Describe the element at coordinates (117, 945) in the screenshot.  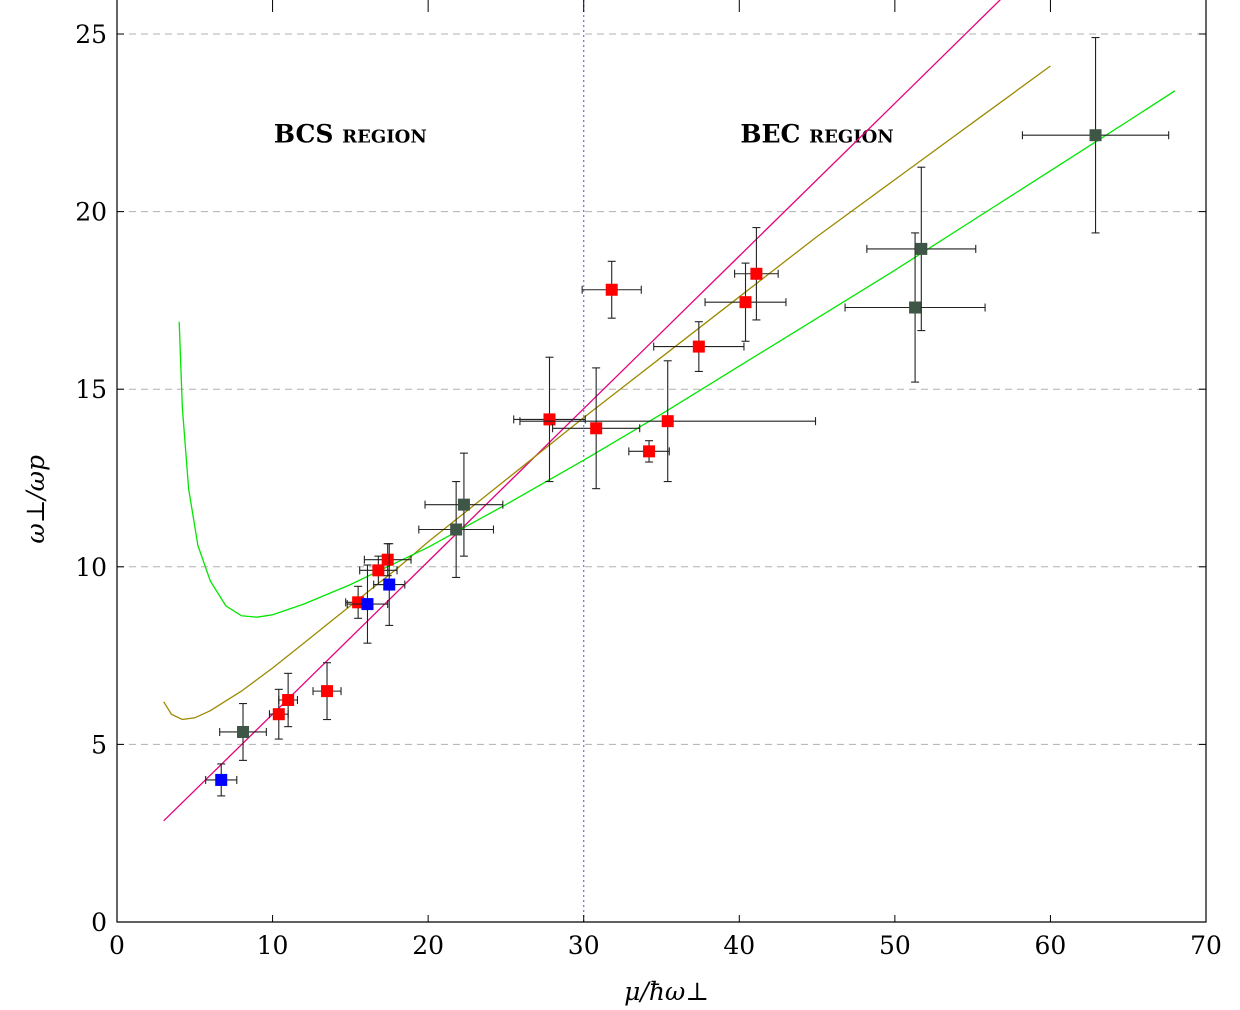
I see `x-tick-label: 0` at that location.